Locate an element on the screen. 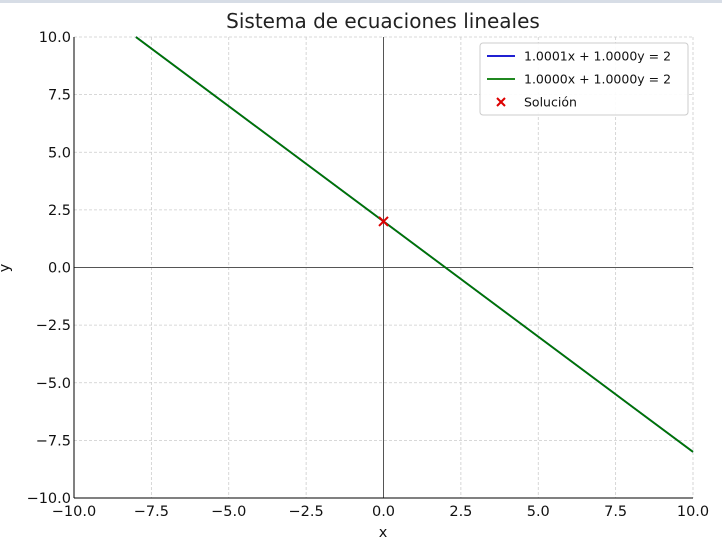 The height and width of the screenshot is (540, 722). x-tick-label: 10.0 is located at coordinates (693, 512).